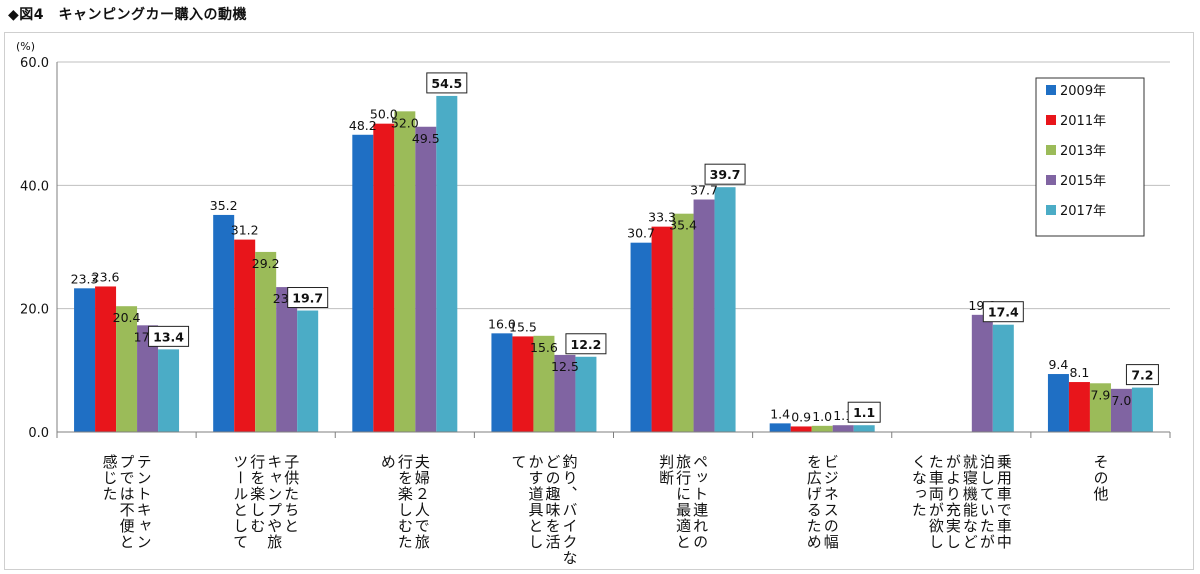 This screenshot has height=574, width=1200. Describe the element at coordinates (38, 433) in the screenshot. I see `y-tick-label: 0.0` at that location.